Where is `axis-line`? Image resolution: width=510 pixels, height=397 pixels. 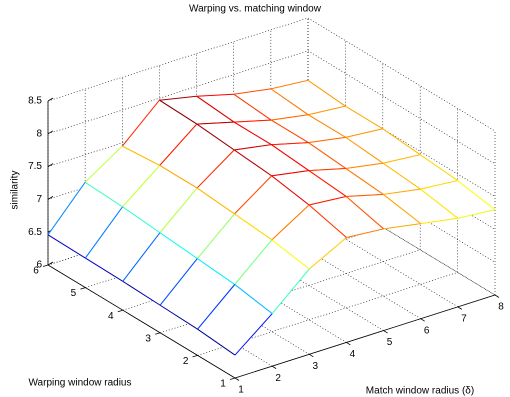 axis-line is located at coordinates (365, 336).